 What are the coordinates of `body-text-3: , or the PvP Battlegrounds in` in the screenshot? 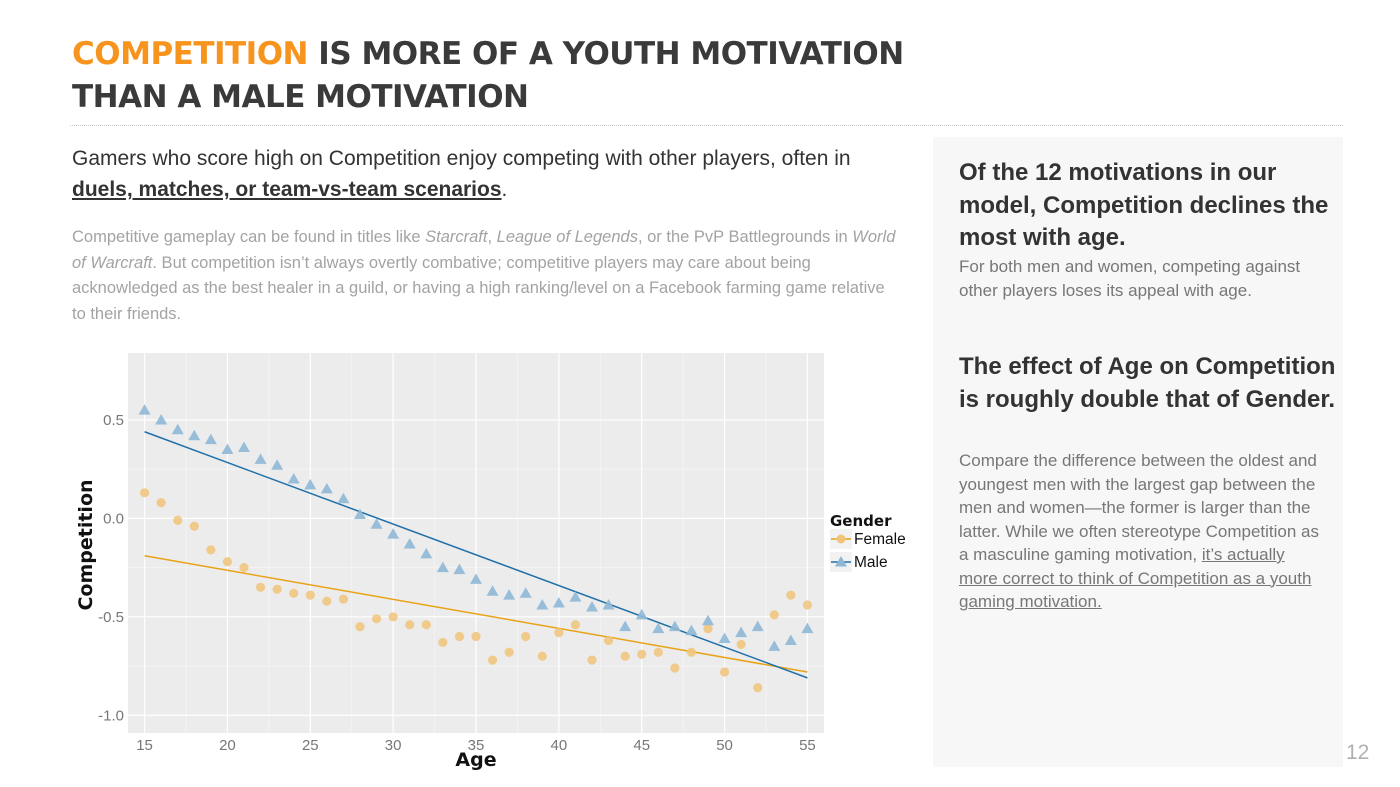 It's located at (745, 237).